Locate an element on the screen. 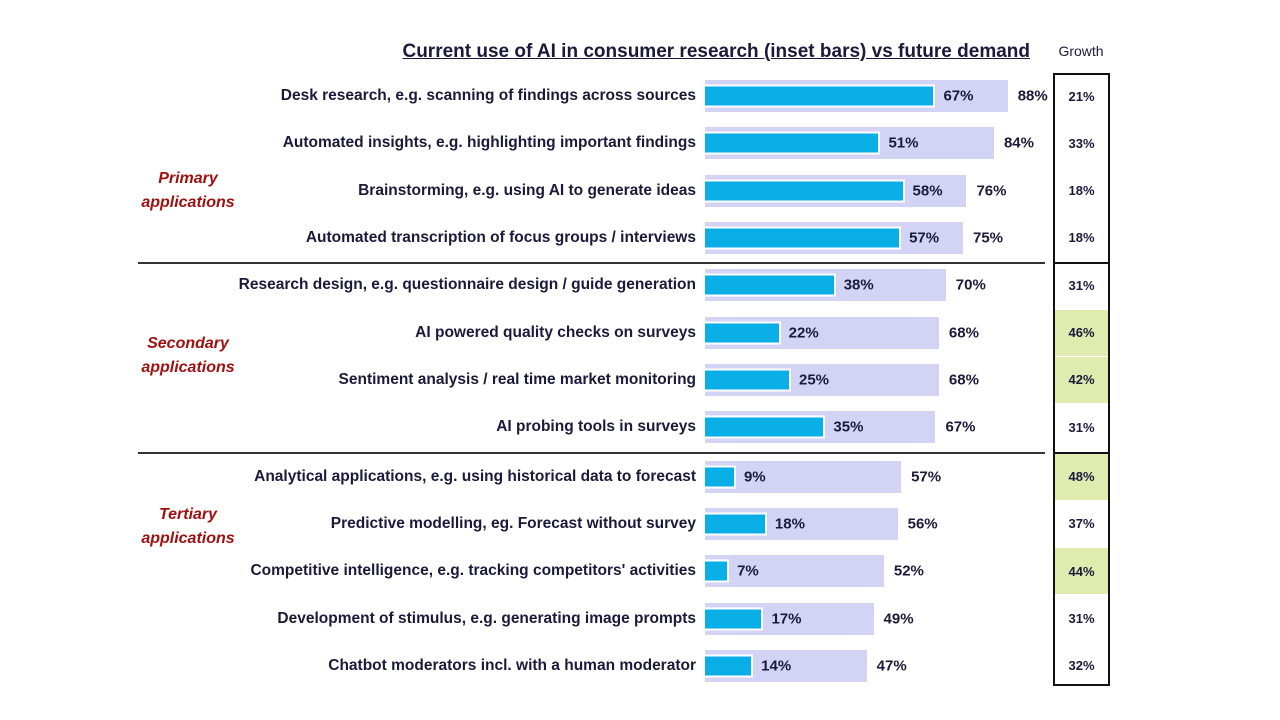  future-demand-value: 67% is located at coordinates (960, 427).